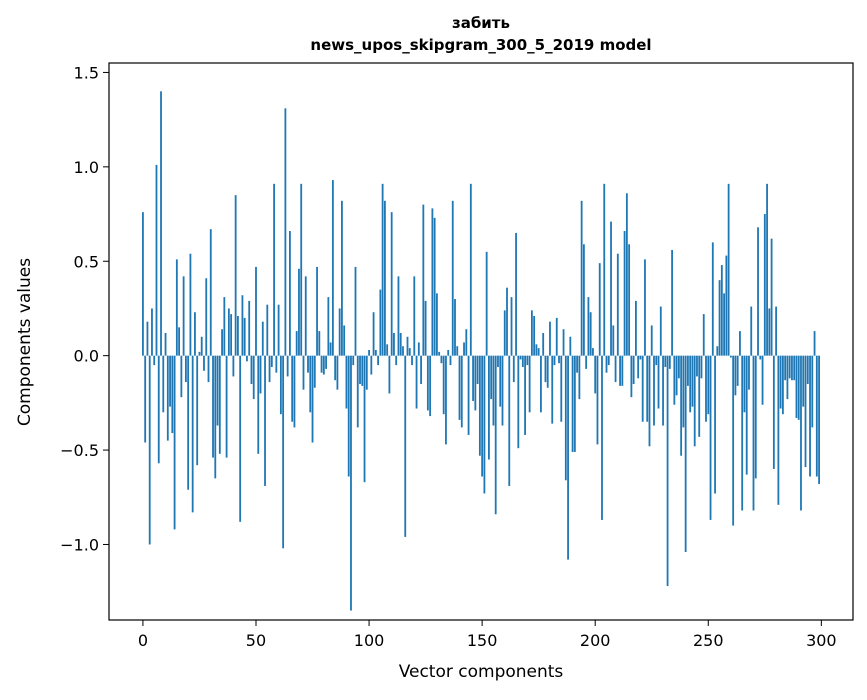 This screenshot has height=700, width=867. Describe the element at coordinates (595, 640) in the screenshot. I see `x-tick-label: 200` at that location.